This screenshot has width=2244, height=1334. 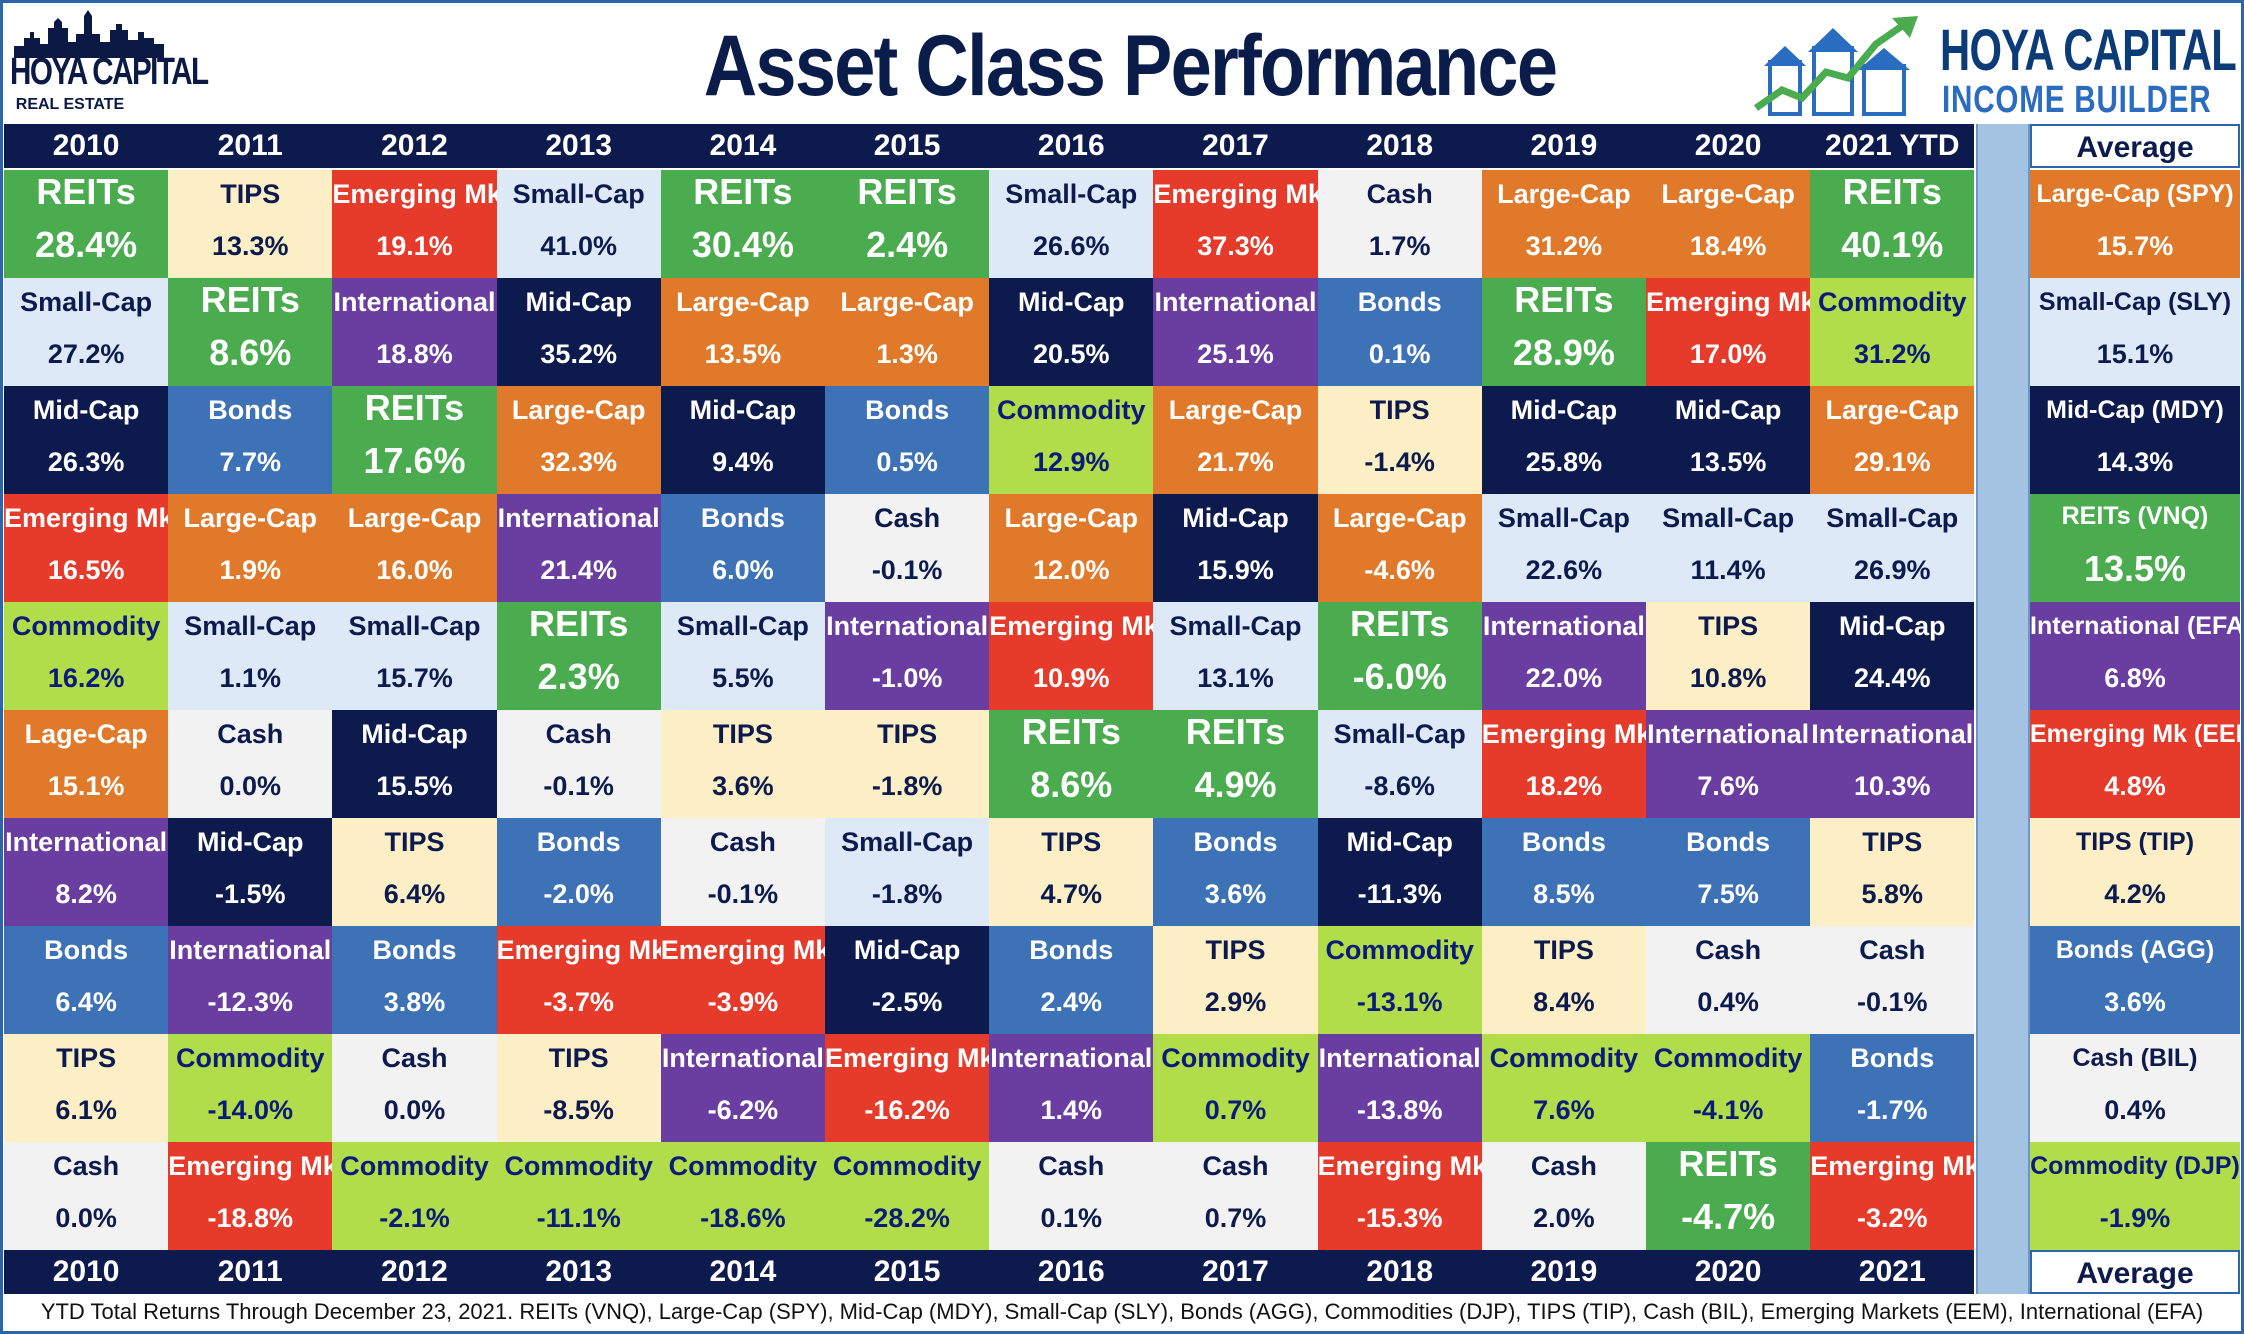 What do you see at coordinates (1892, 1110) in the screenshot?
I see `return-value: -1.7%` at bounding box center [1892, 1110].